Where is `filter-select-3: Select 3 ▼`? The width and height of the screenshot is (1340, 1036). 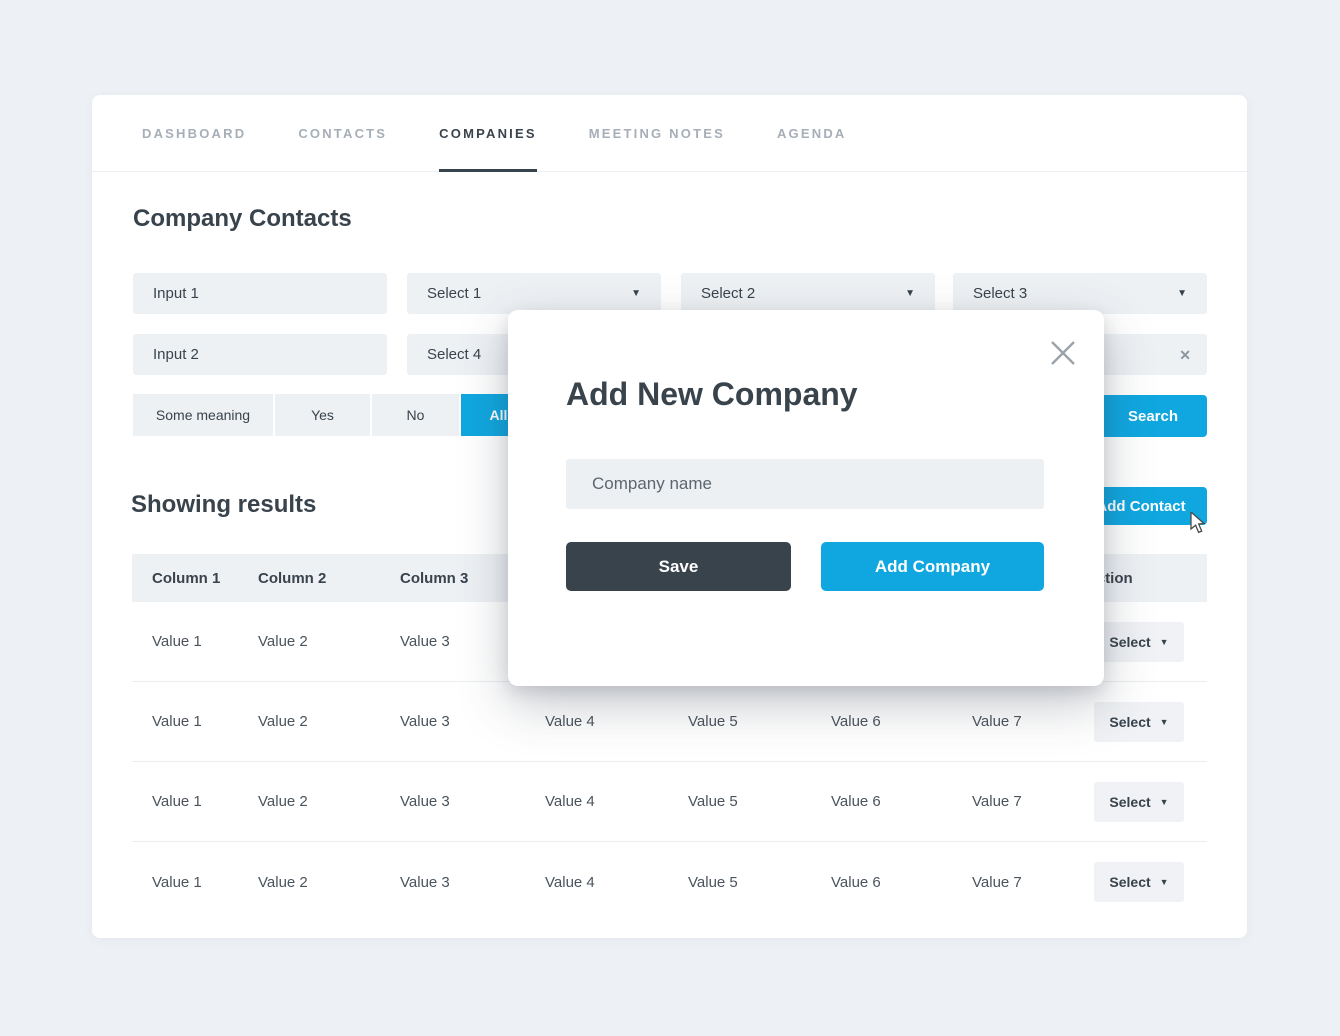 filter-select-3: Select 3 ▼ is located at coordinates (1080, 293).